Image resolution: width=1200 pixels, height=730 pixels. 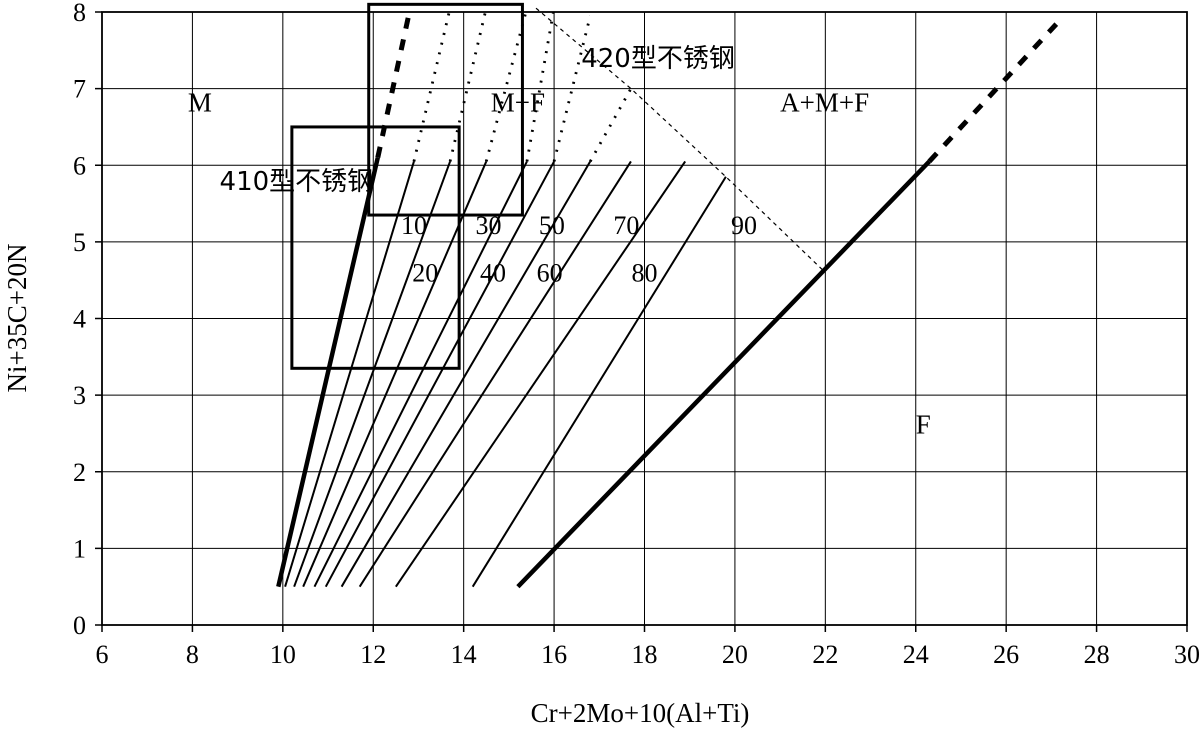 What do you see at coordinates (825, 654) in the screenshot?
I see `x-tick-label: 22` at bounding box center [825, 654].